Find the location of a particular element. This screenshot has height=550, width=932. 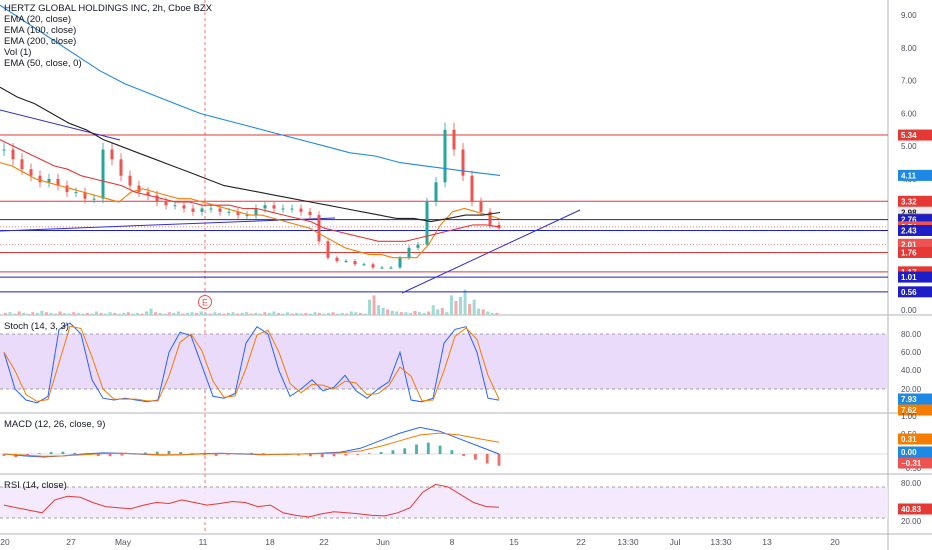

macd-label-bg is located at coordinates (915, 463).